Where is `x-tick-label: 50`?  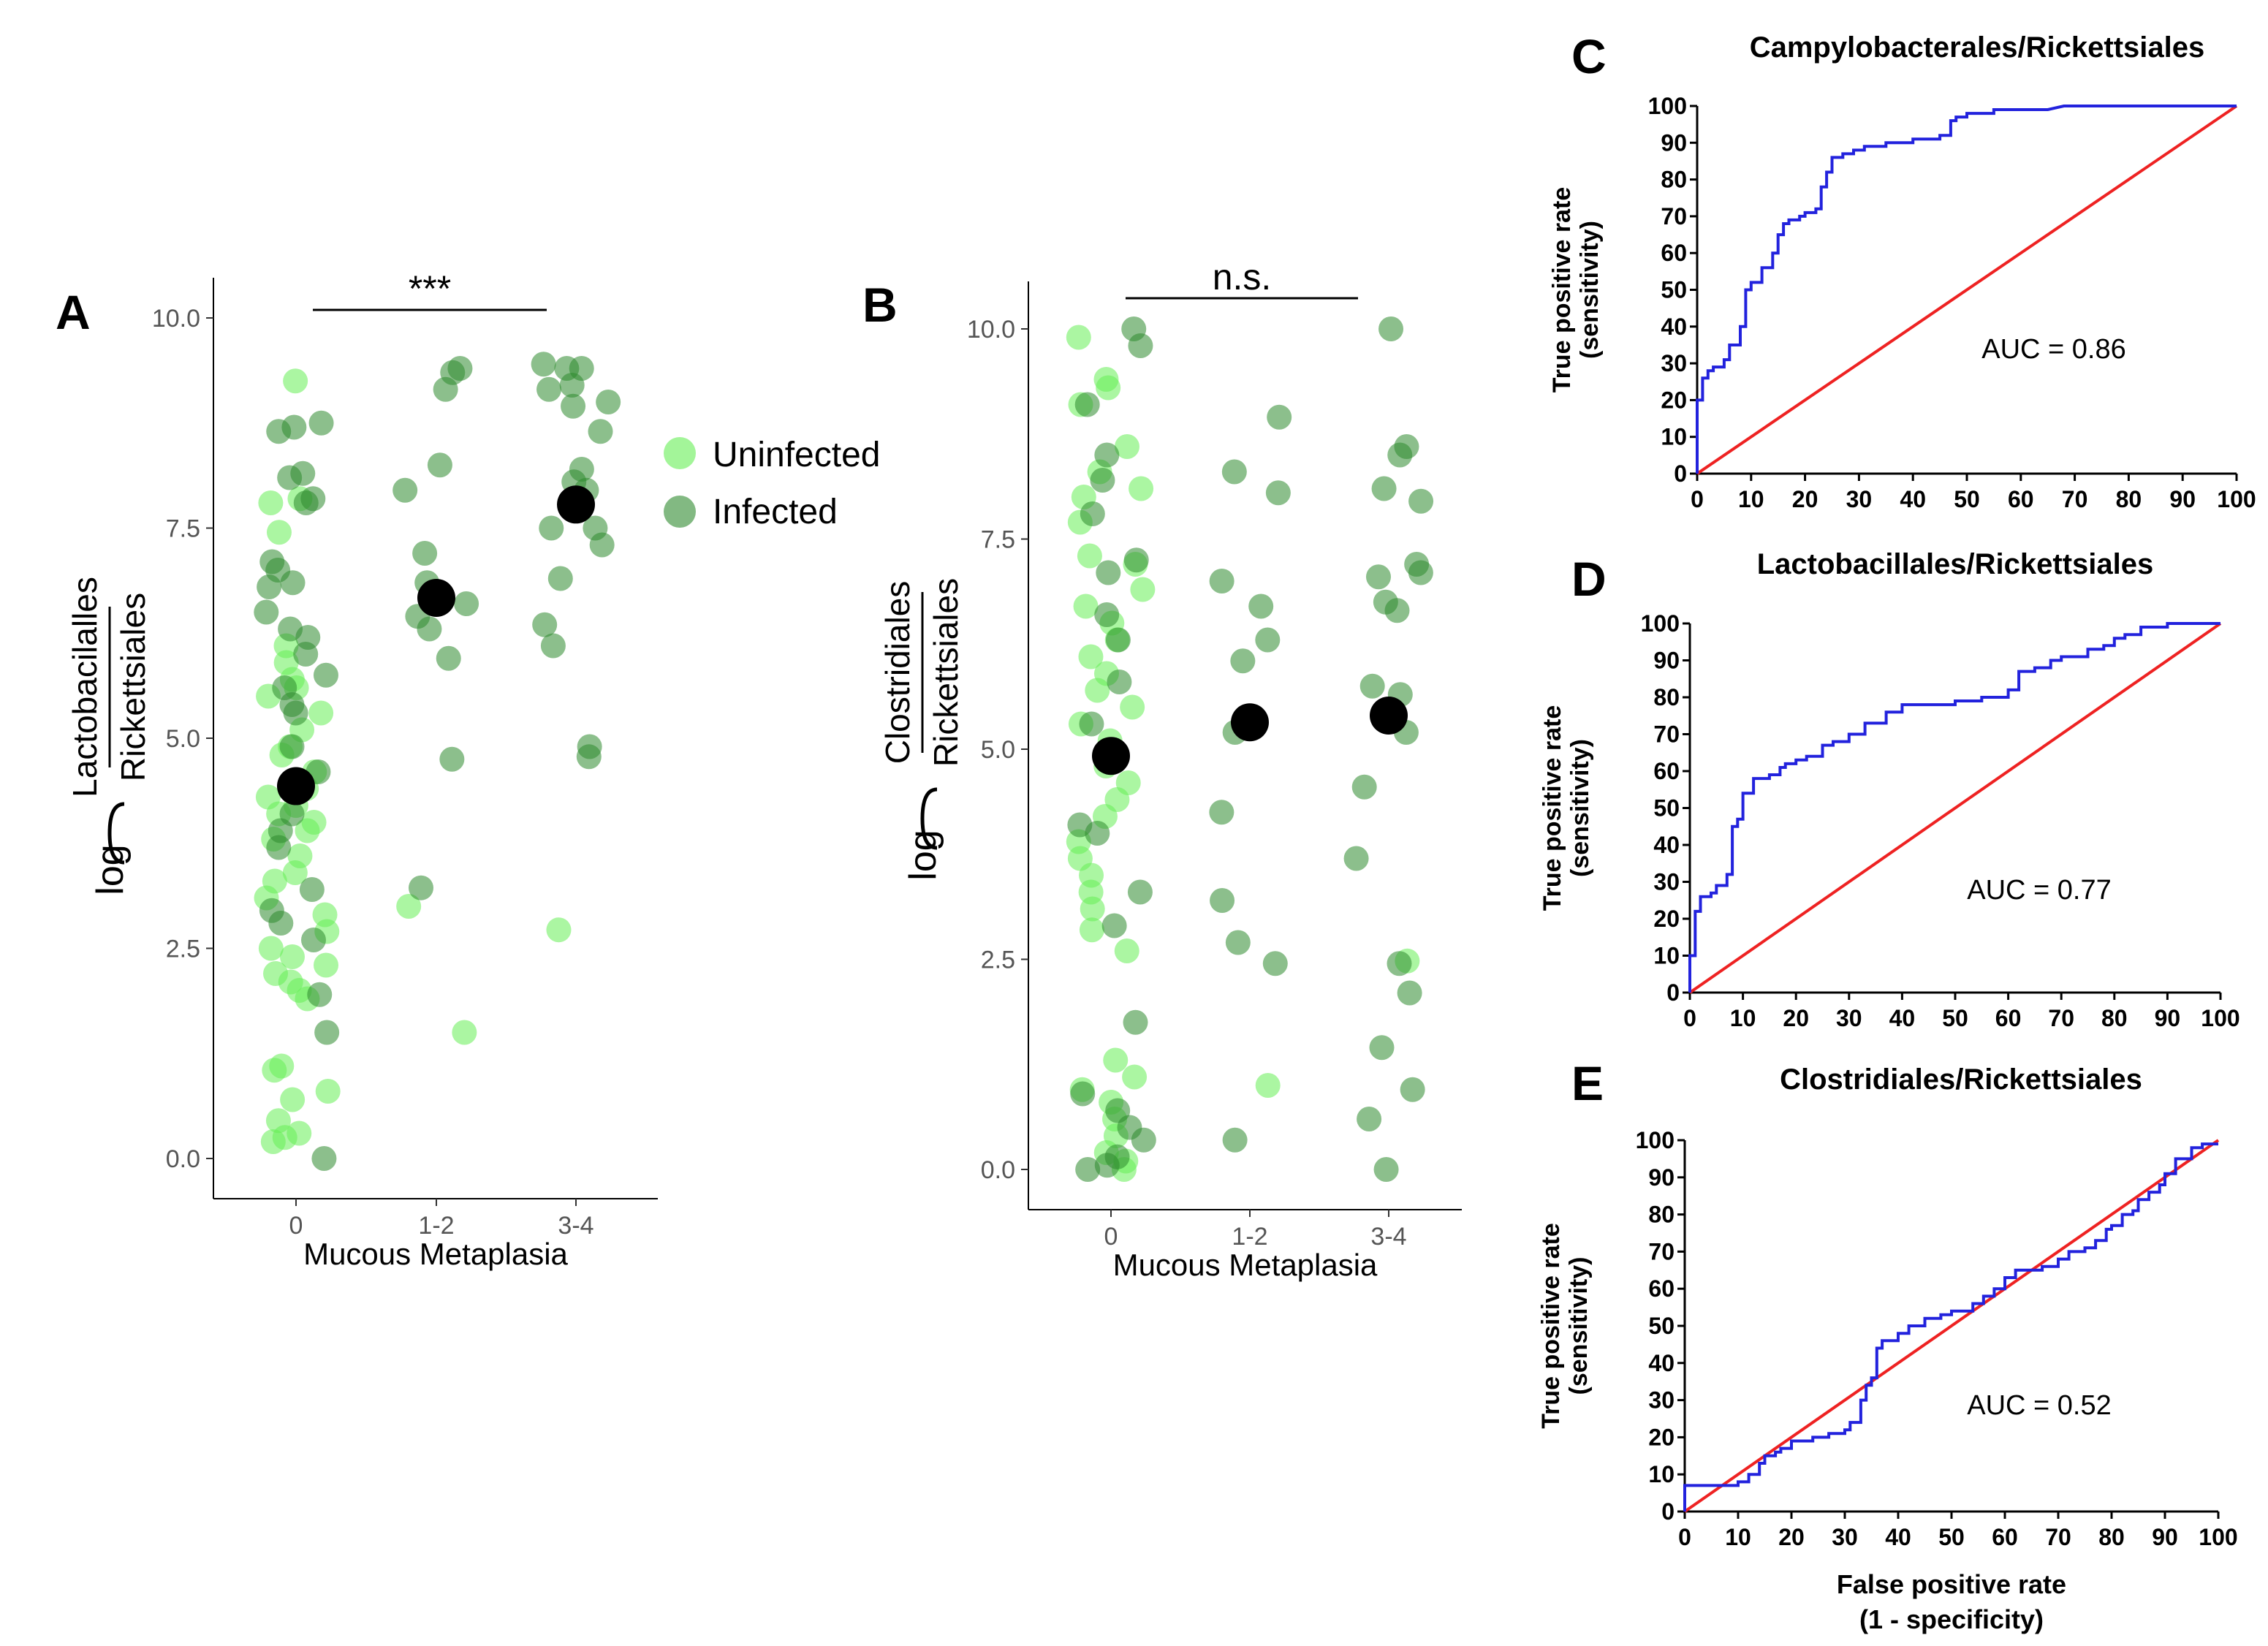 x-tick-label: 50 is located at coordinates (1951, 1537).